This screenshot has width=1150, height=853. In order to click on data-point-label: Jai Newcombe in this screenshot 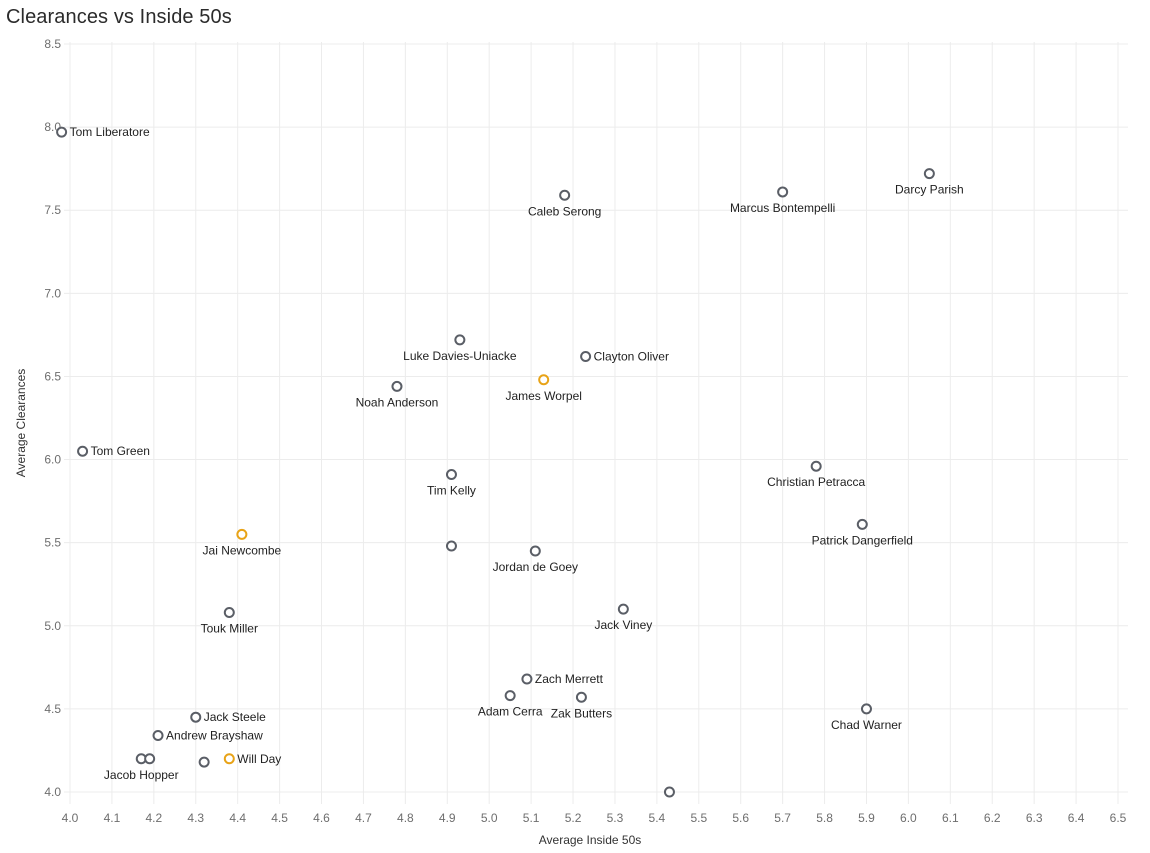, I will do `click(242, 550)`.